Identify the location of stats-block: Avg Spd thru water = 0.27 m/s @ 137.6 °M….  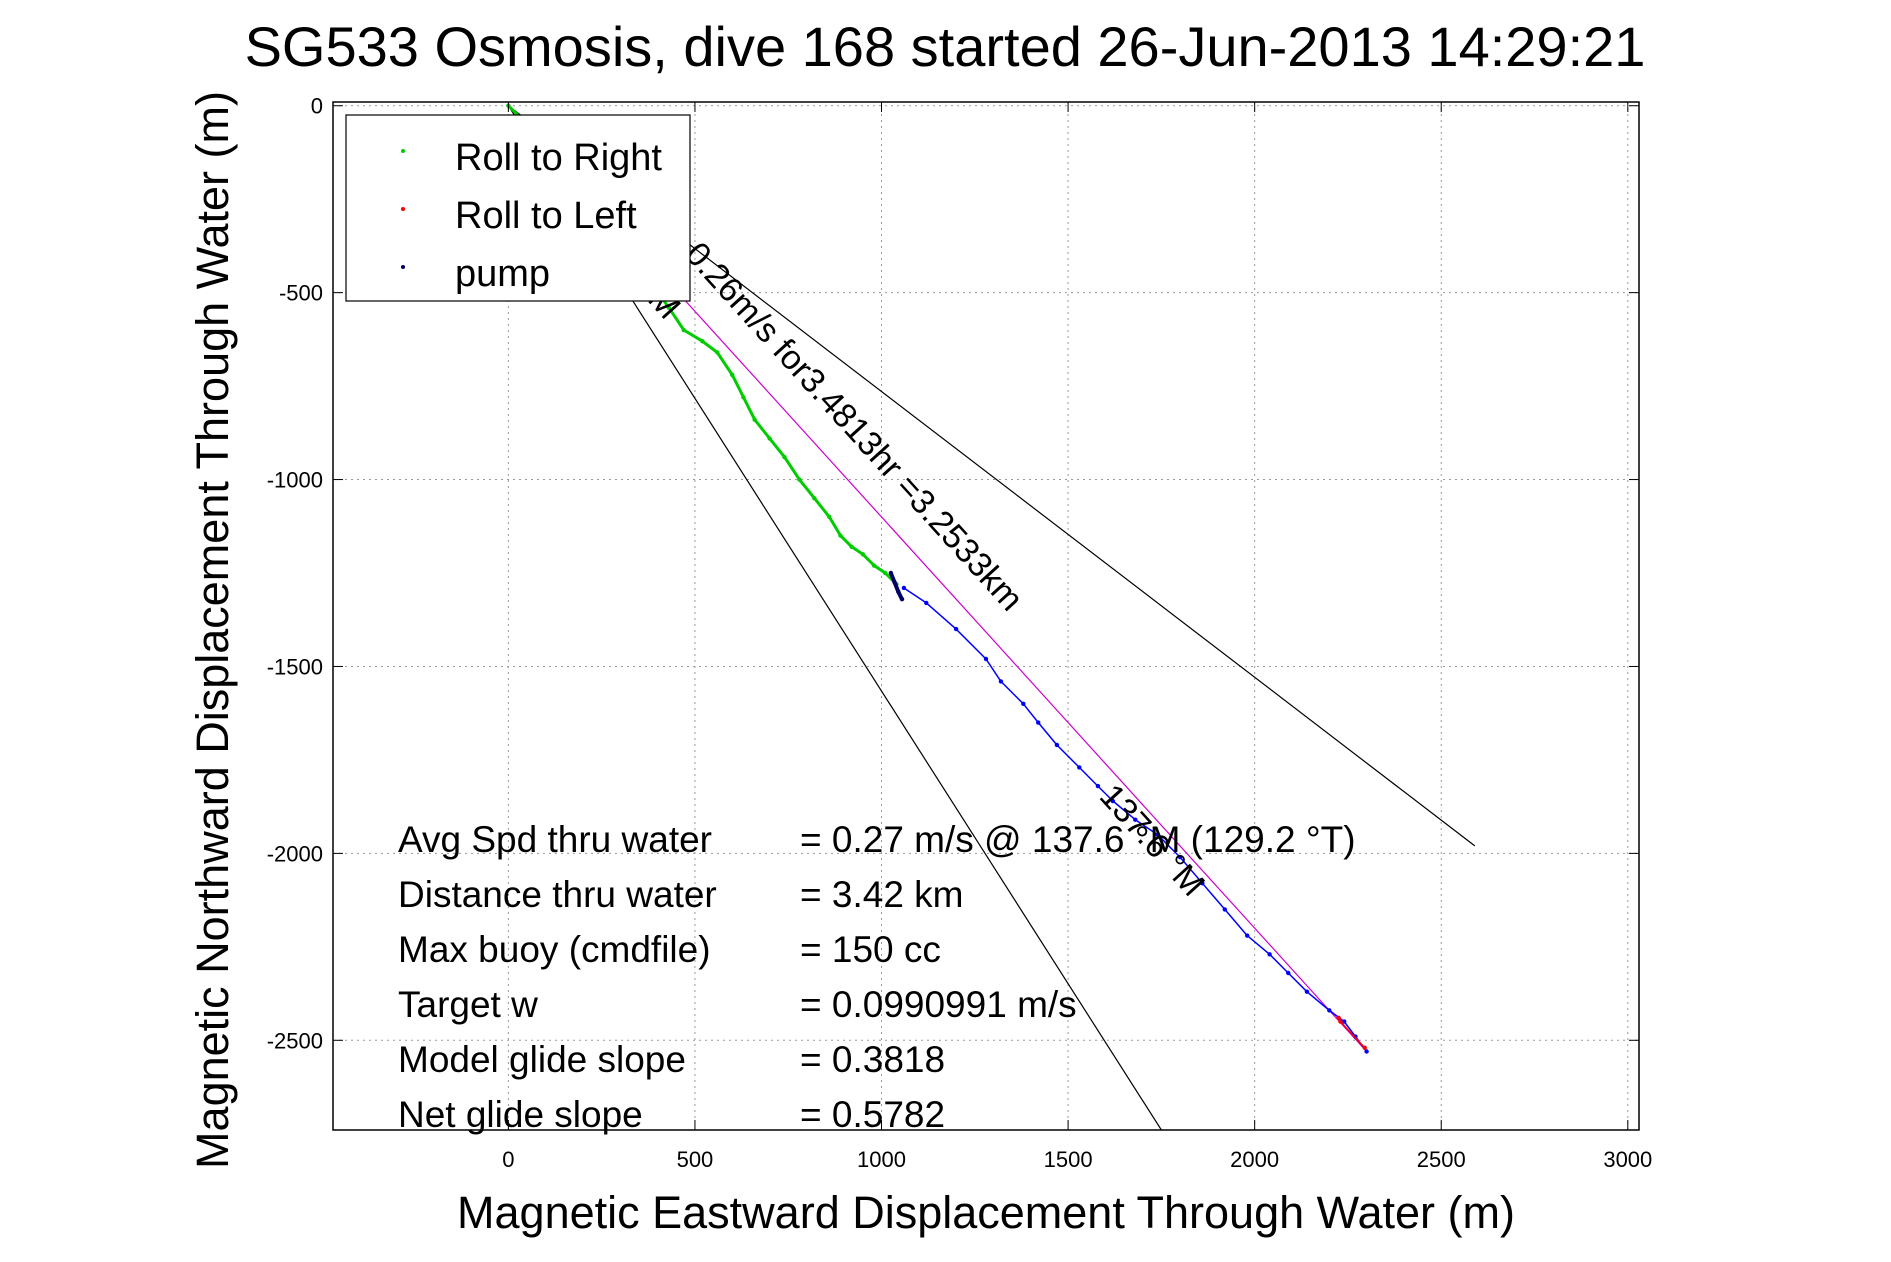
(877, 977).